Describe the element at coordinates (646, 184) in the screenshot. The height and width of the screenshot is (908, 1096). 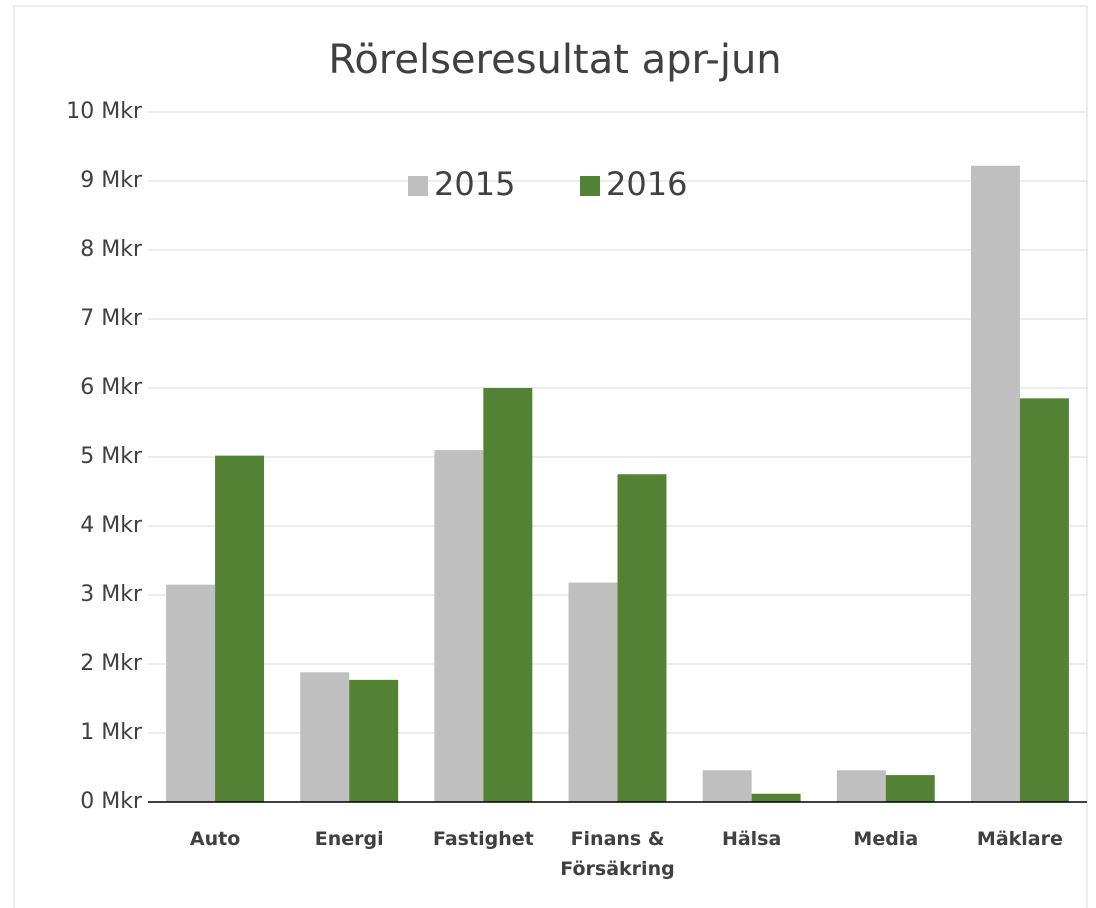
I see `legend-label: 2016` at that location.